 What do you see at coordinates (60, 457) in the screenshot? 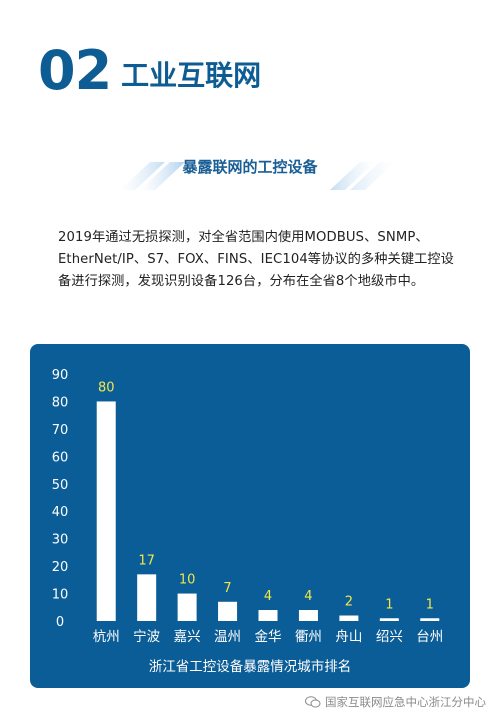
I see `y-tick-label: 60` at bounding box center [60, 457].